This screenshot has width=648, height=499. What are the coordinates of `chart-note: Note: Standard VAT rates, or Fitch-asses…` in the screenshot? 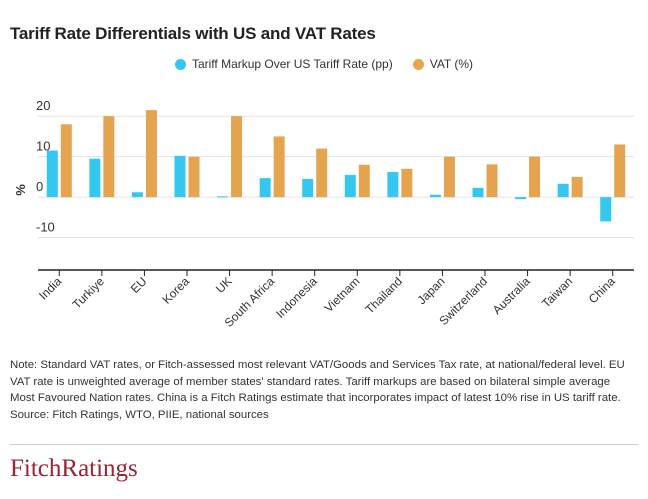 It's located at (323, 390).